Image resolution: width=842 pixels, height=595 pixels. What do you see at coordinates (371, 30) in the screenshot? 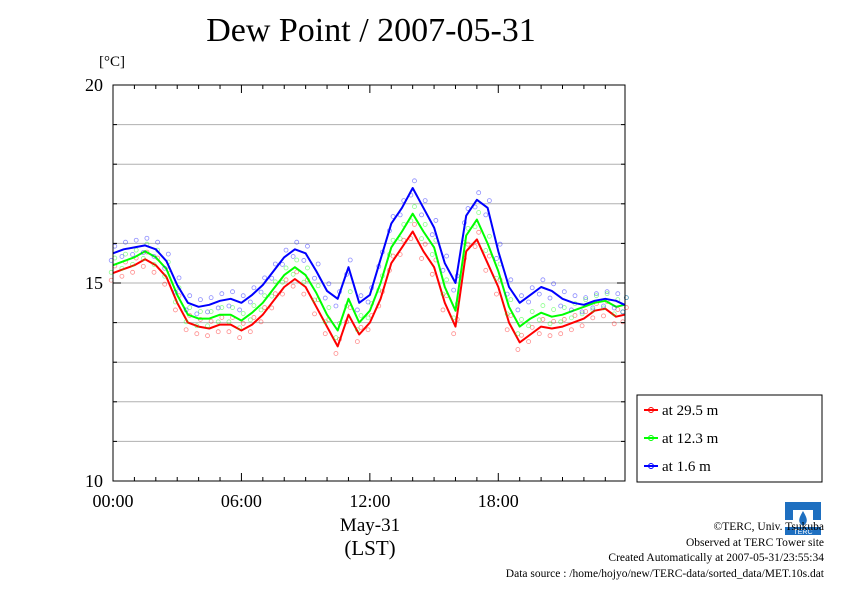
I see `chart-title: Dew Point / 2007-05-31` at bounding box center [371, 30].